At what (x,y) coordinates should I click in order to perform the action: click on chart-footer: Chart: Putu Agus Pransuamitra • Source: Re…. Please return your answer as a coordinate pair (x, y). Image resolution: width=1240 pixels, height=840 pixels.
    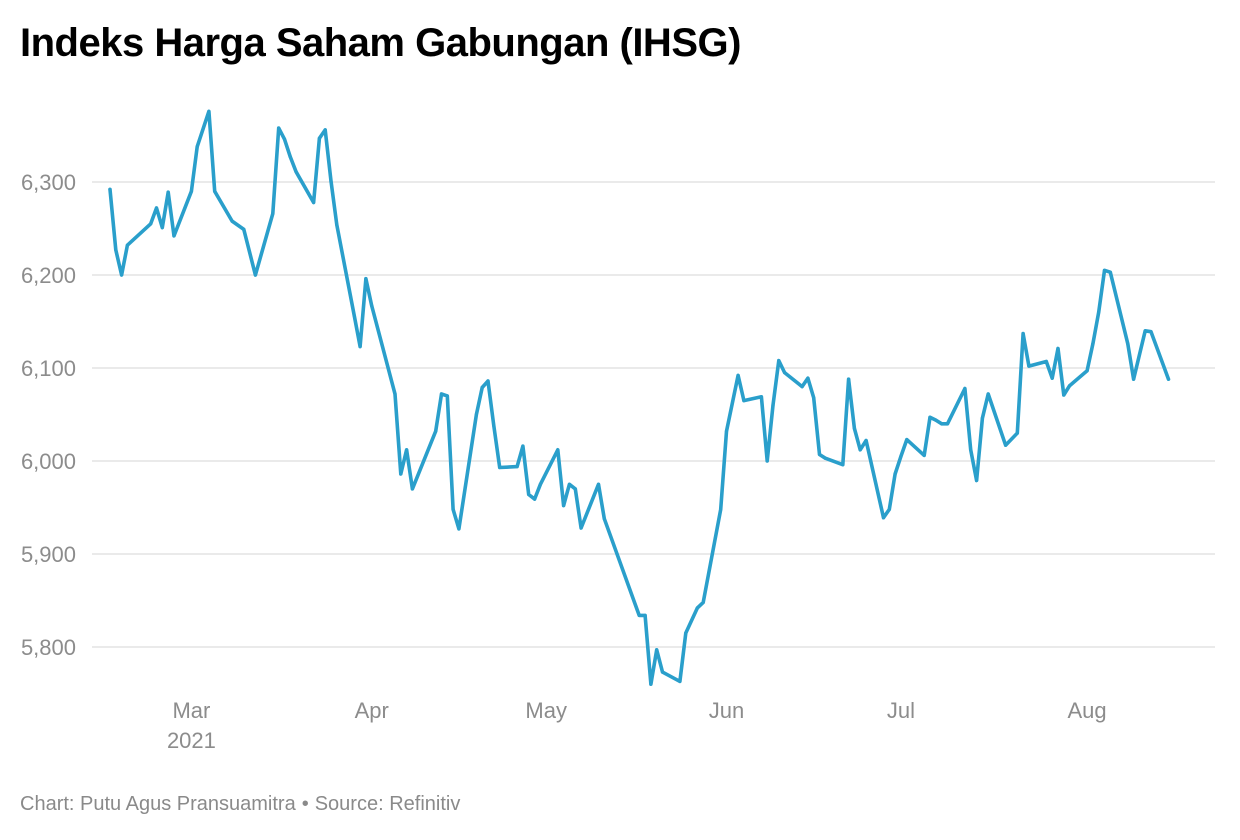
    Looking at the image, I should click on (240, 804).